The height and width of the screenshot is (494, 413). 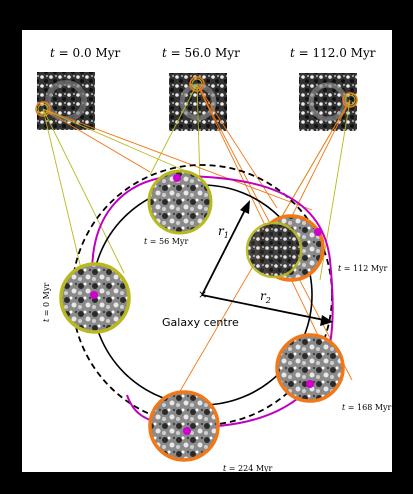 What do you see at coordinates (46, 302) in the screenshot?
I see `zoom-label-t0: t = 0 Myr` at bounding box center [46, 302].